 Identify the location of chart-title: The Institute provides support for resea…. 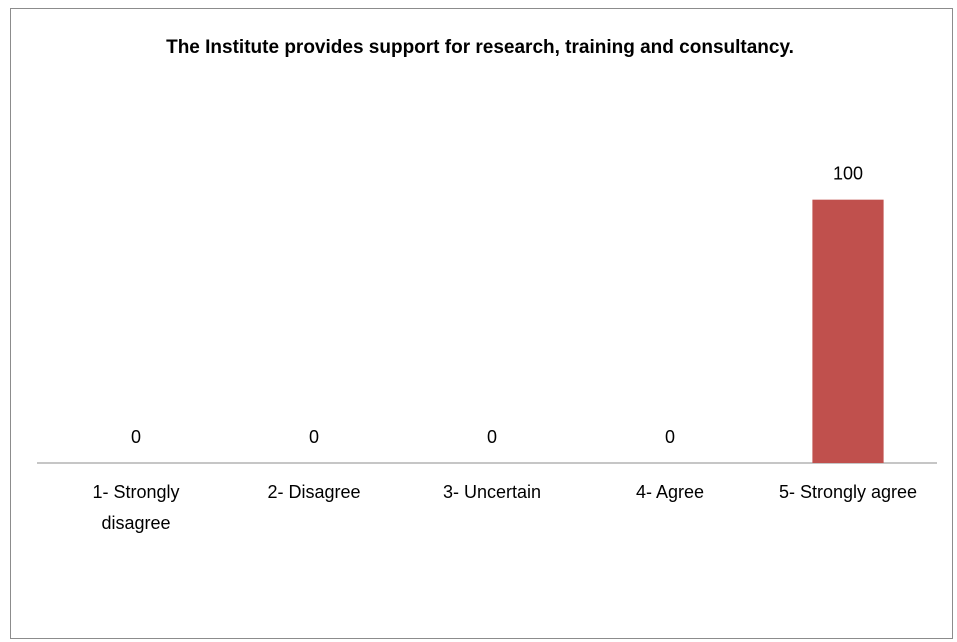
(480, 47).